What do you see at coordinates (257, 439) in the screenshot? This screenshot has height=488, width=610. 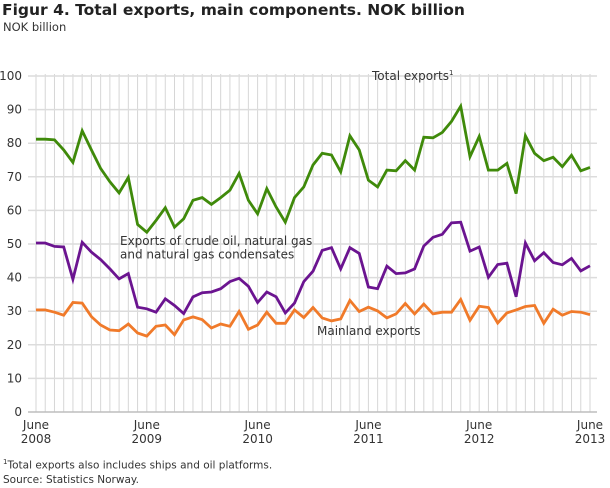 I see `x-tick-label-year: 2010` at bounding box center [257, 439].